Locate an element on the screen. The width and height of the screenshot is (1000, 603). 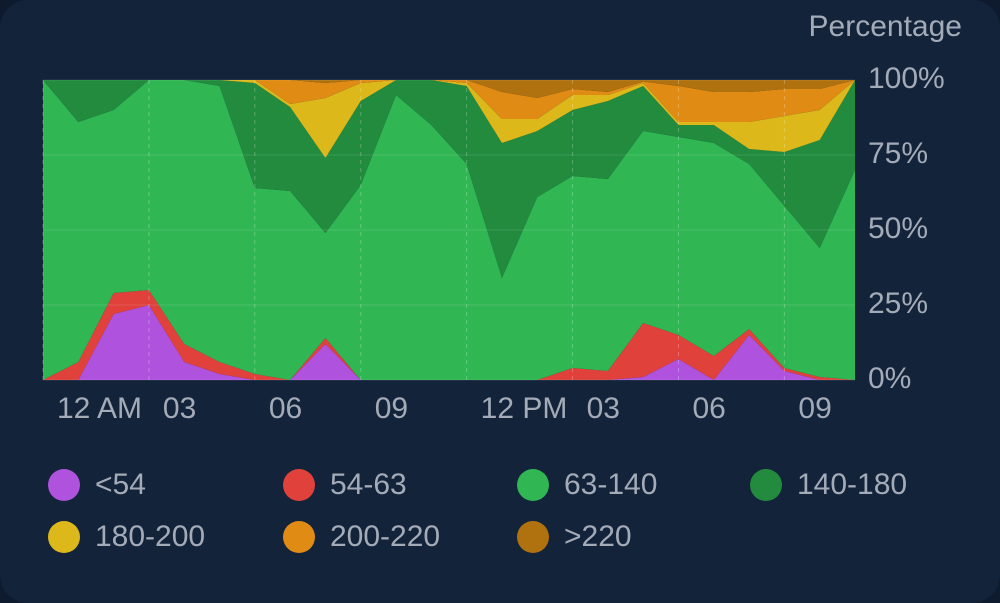
legend-label: 140-180 is located at coordinates (852, 484).